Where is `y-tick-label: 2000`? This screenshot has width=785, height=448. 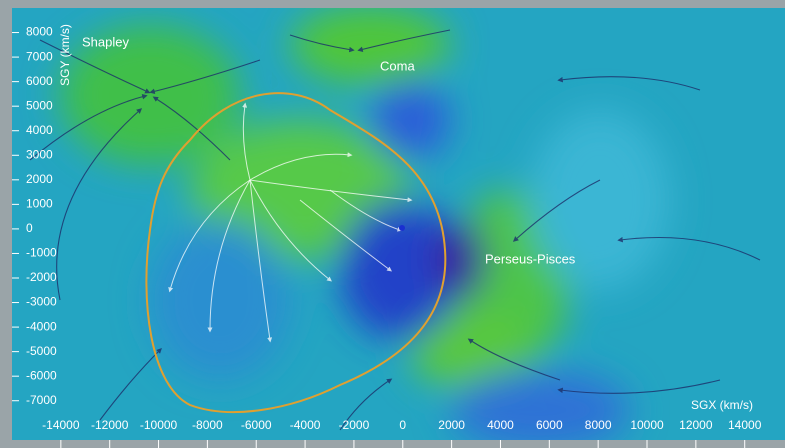
y-tick-label: 2000 is located at coordinates (39, 179).